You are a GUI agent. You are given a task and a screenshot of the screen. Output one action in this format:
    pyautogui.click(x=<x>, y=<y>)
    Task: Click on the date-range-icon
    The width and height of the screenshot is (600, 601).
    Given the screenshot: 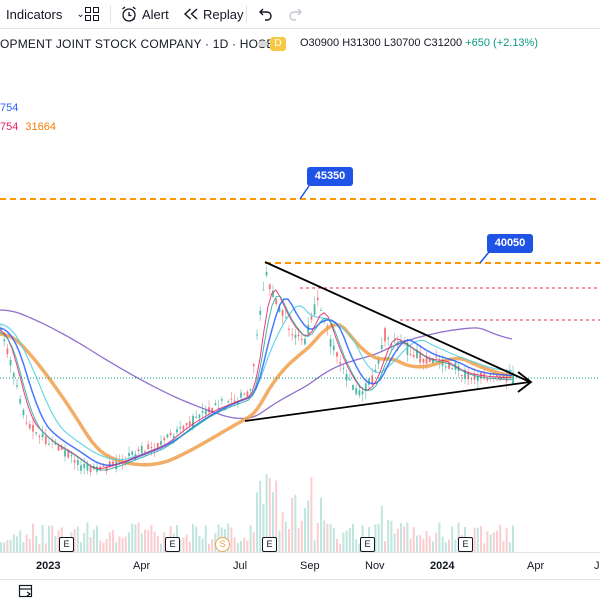 What is the action you would take?
    pyautogui.click(x=26, y=591)
    